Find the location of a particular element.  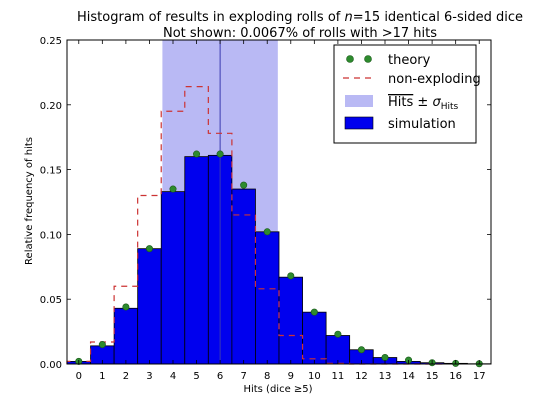

x-tick-label-15: 15 is located at coordinates (432, 376).